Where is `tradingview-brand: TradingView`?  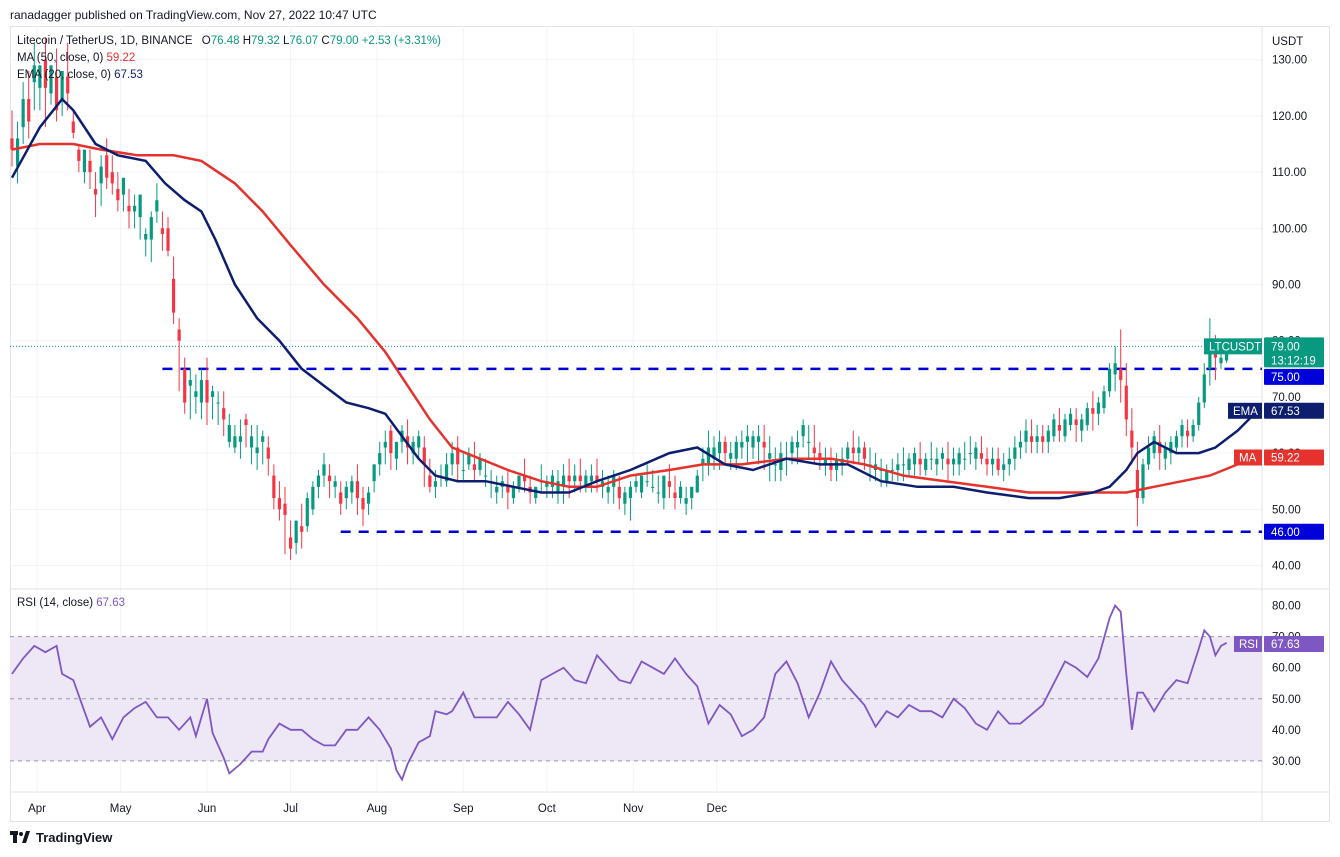
tradingview-brand: TradingView is located at coordinates (74, 837).